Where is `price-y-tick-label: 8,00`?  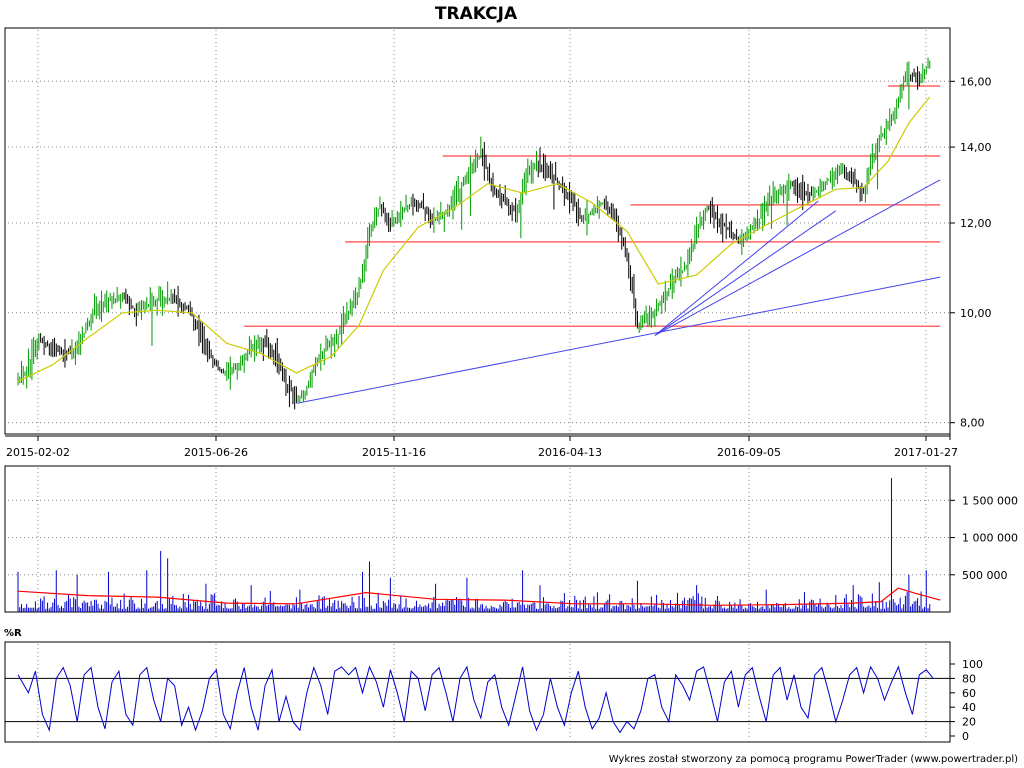
price-y-tick-label: 8,00 is located at coordinates (972, 423).